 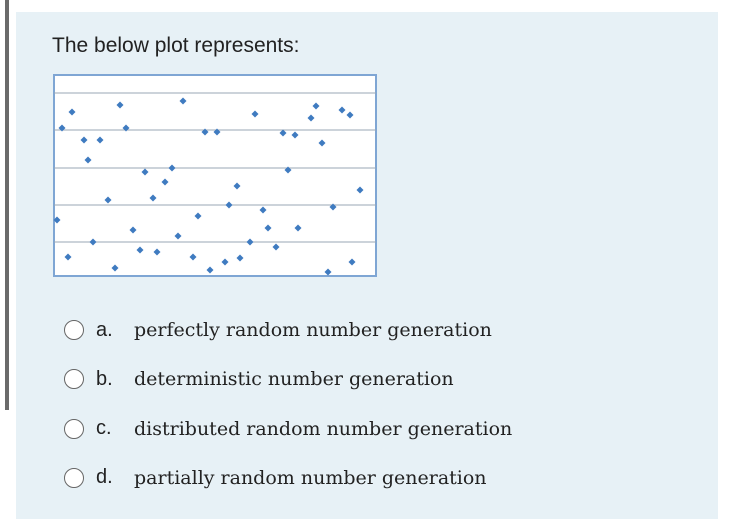 I want to click on option-letter: d., so click(x=104, y=477).